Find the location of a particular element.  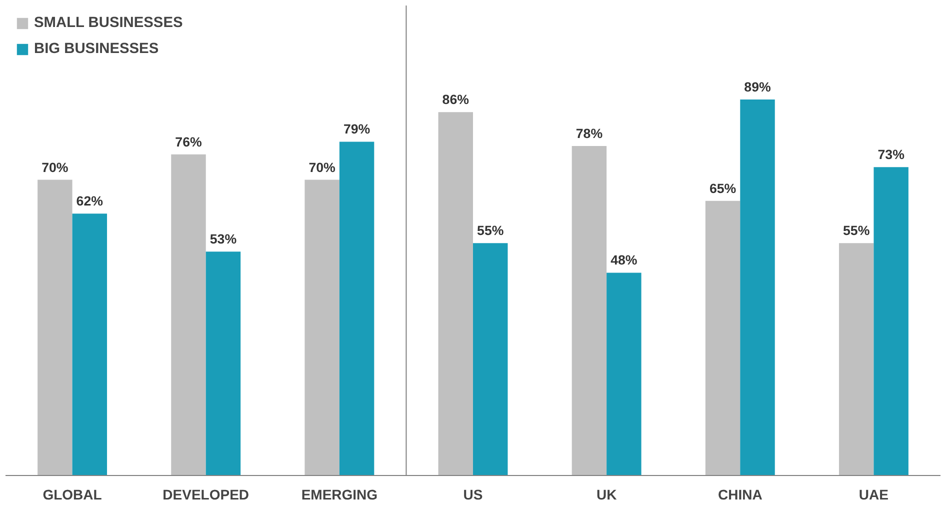

x-tick-label: GLOBAL is located at coordinates (72, 494).